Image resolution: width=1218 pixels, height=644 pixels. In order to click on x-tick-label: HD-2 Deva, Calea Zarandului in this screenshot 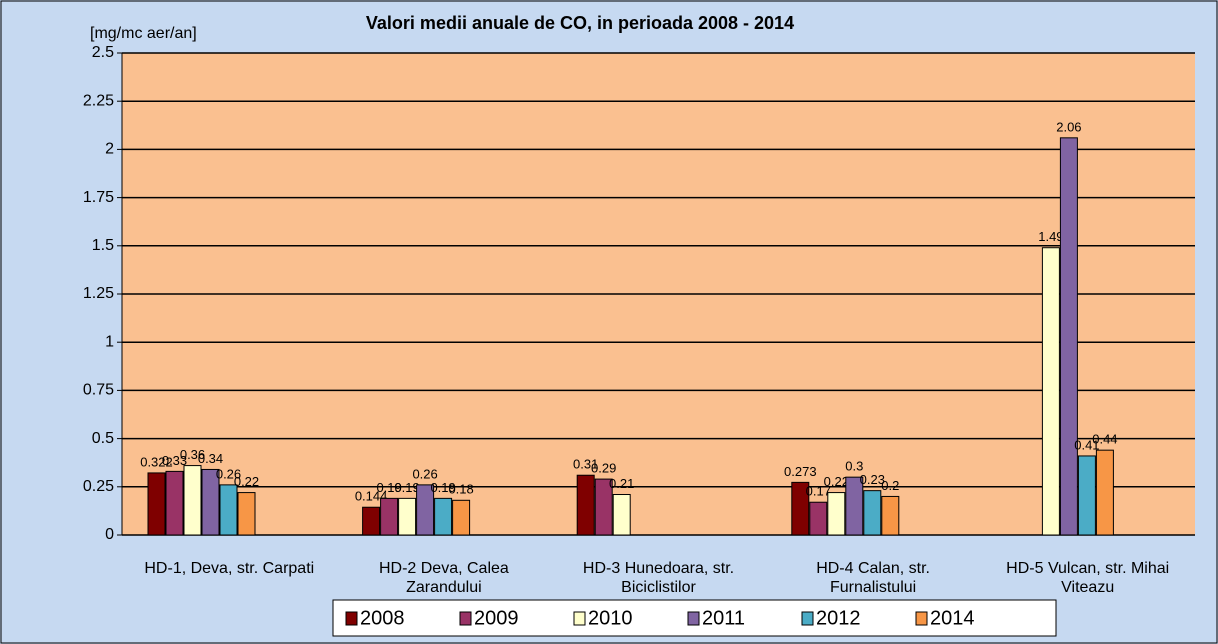, I will do `click(443, 578)`.